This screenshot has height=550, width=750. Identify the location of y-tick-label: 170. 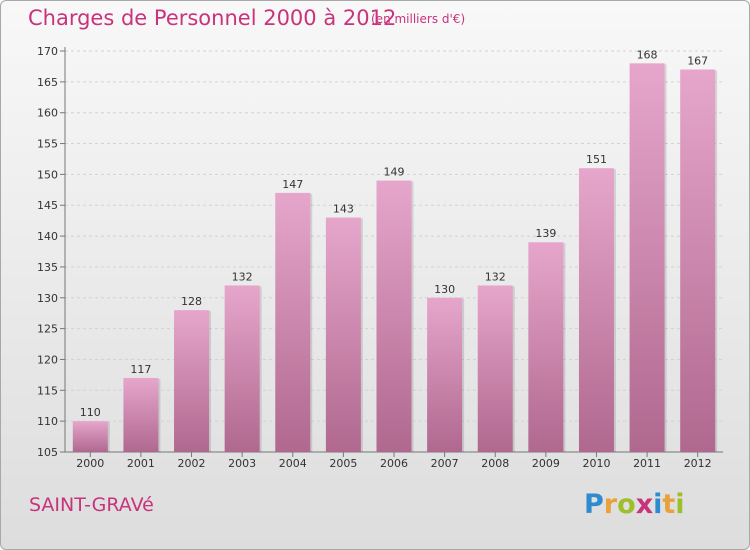
(47, 51).